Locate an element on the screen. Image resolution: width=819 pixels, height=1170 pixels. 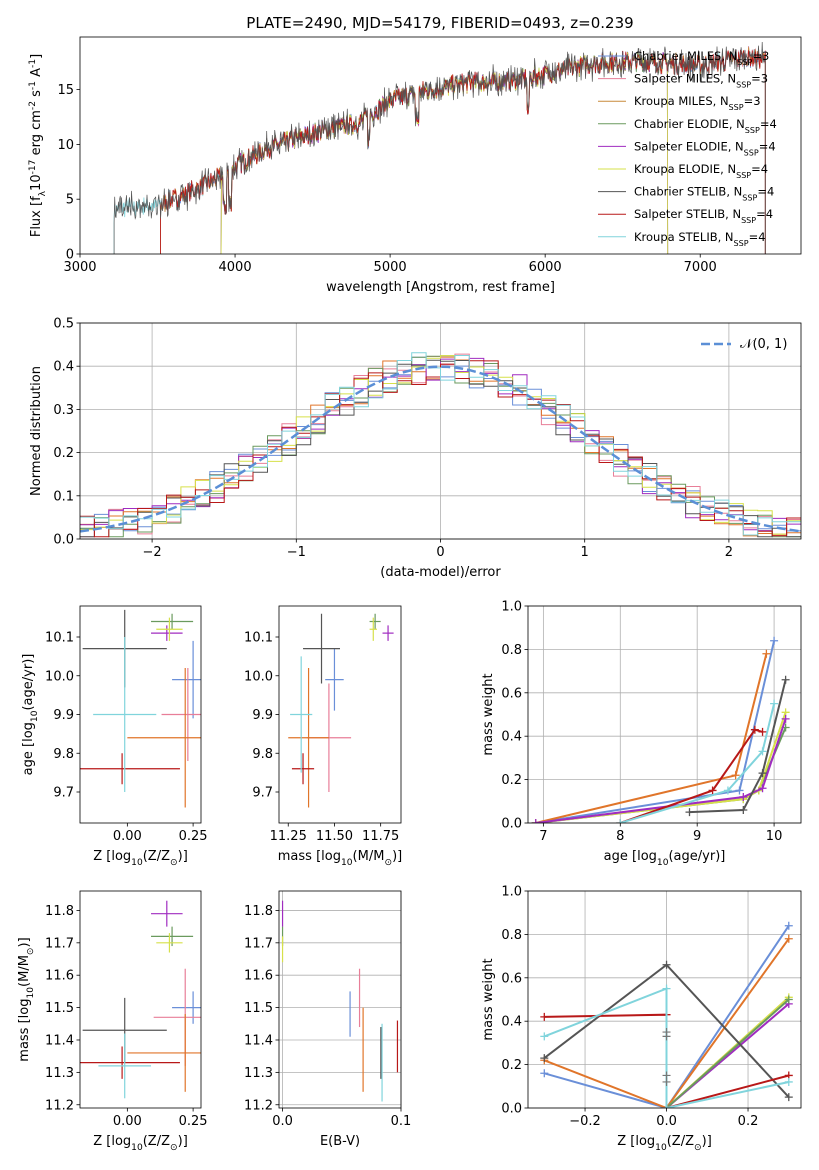
x-tick-label: 0 is located at coordinates (440, 552).